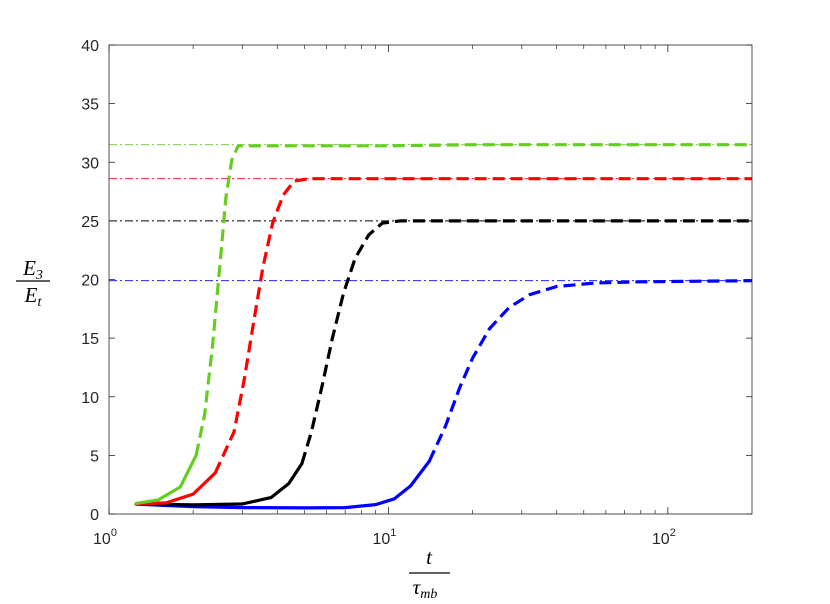  Describe the element at coordinates (90, 163) in the screenshot. I see `y-tick-label-6: 30` at that location.